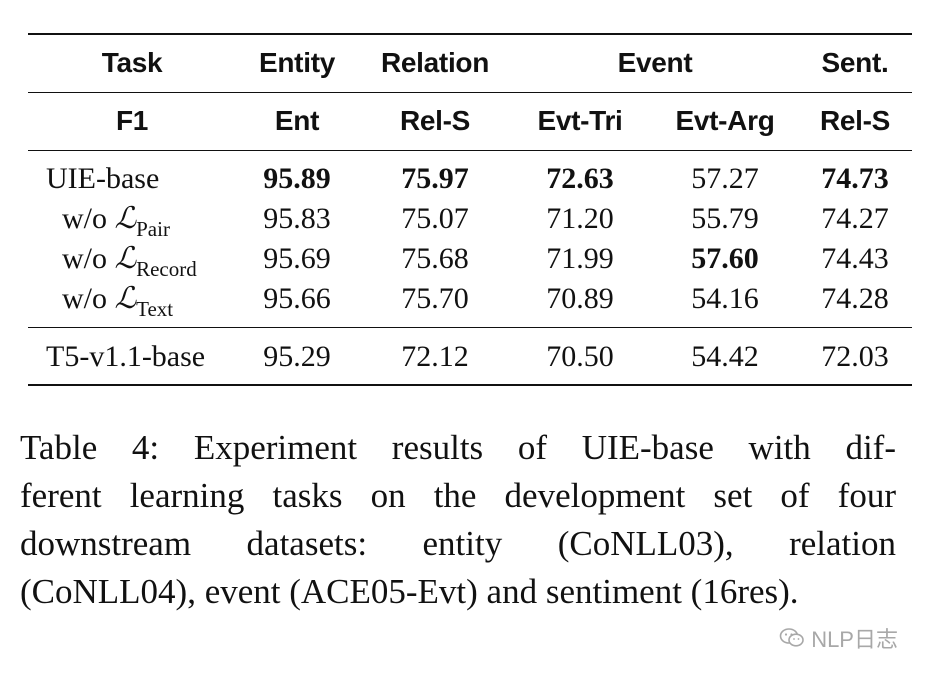 The image size is (930, 676). What do you see at coordinates (855, 258) in the screenshot?
I see `table-cell: 74.43` at bounding box center [855, 258].